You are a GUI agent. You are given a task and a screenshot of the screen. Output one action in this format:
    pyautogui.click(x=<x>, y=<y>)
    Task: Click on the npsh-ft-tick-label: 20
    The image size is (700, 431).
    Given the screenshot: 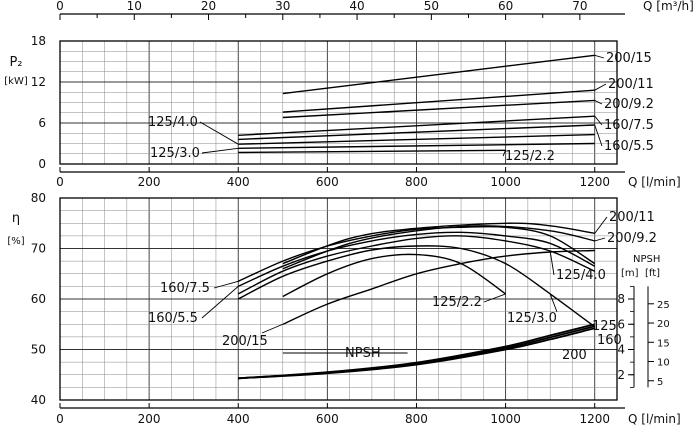 What is the action you would take?
    pyautogui.click(x=663, y=324)
    